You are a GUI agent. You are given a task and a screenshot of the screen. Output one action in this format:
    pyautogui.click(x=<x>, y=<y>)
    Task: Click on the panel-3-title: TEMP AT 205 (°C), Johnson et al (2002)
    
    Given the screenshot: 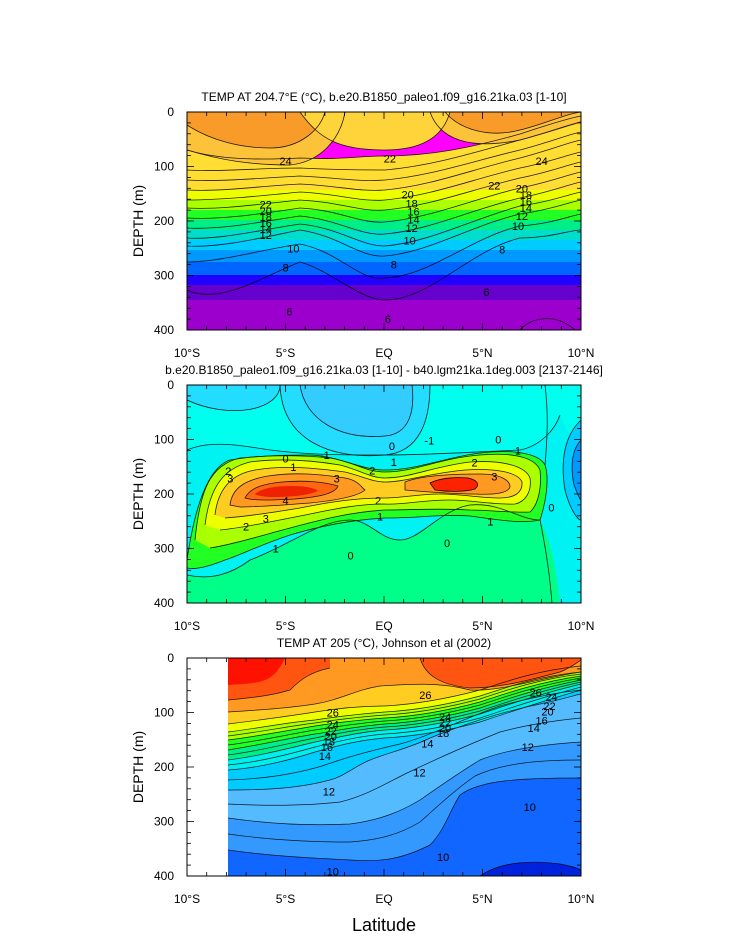 What is the action you would take?
    pyautogui.click(x=384, y=643)
    